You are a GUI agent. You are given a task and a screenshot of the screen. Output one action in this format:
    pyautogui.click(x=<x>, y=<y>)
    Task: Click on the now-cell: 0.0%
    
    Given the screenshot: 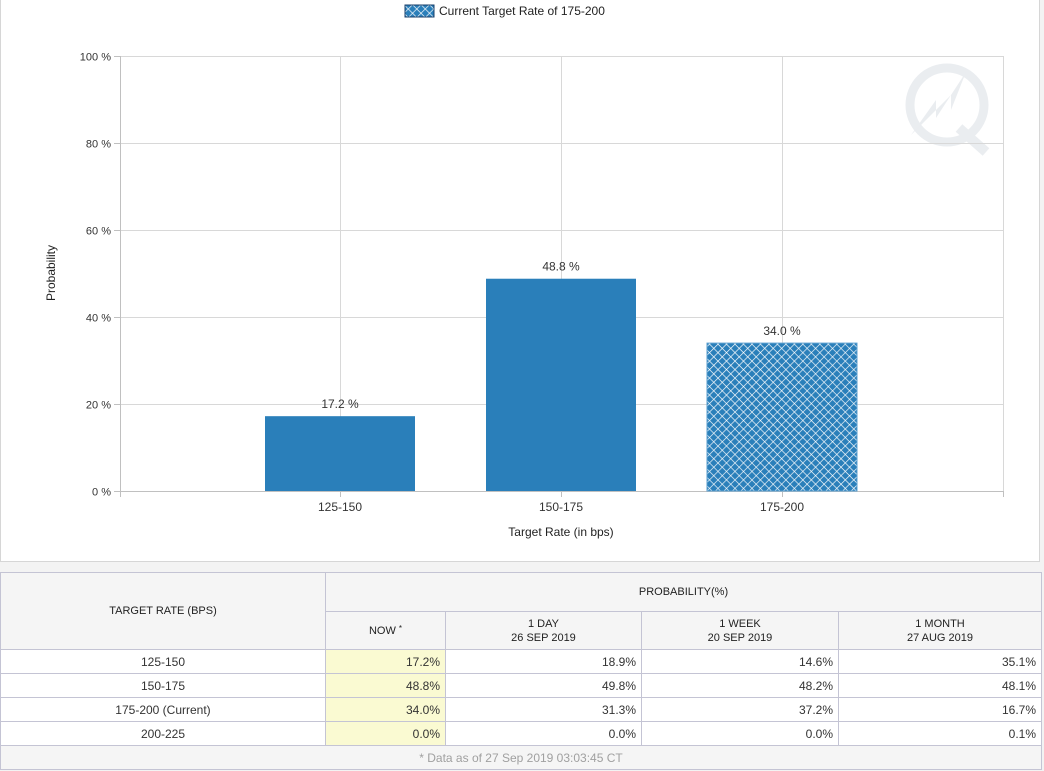 What is the action you would take?
    pyautogui.click(x=385, y=733)
    